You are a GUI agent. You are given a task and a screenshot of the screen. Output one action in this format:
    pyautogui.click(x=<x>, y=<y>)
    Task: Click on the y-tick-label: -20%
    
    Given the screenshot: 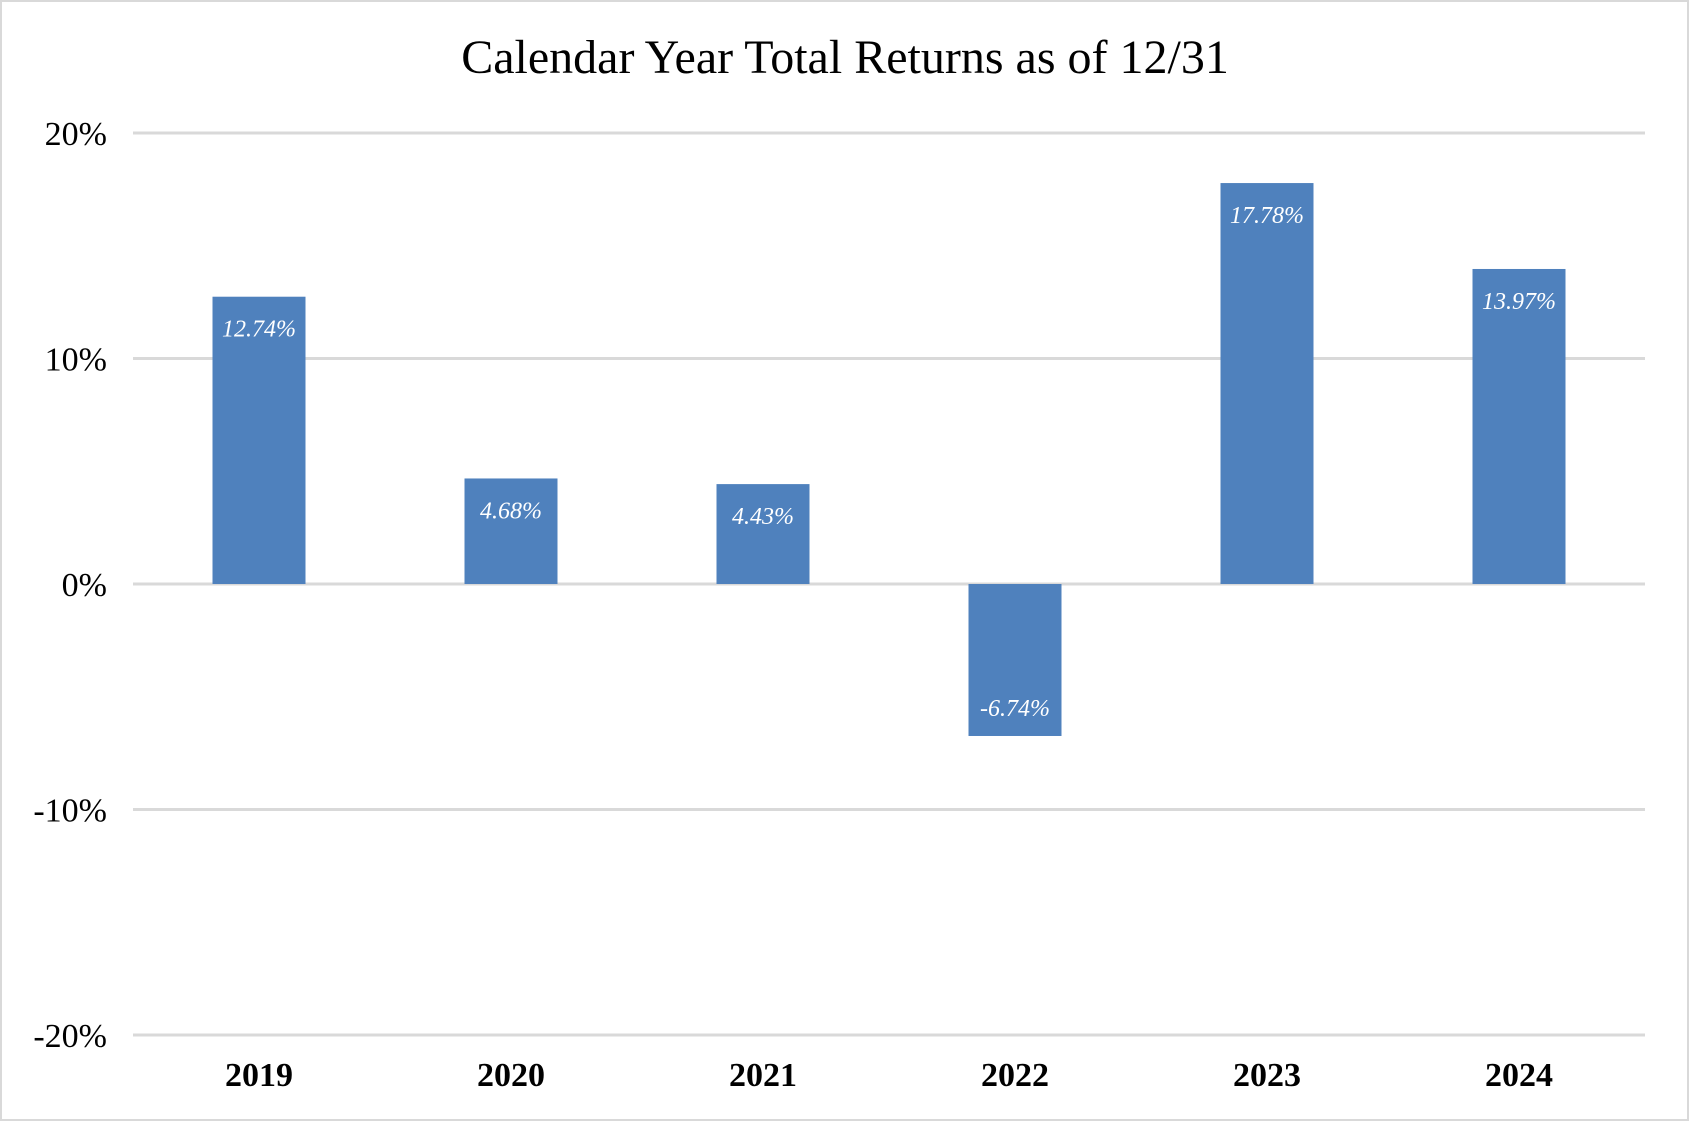 What is the action you would take?
    pyautogui.click(x=70, y=1036)
    